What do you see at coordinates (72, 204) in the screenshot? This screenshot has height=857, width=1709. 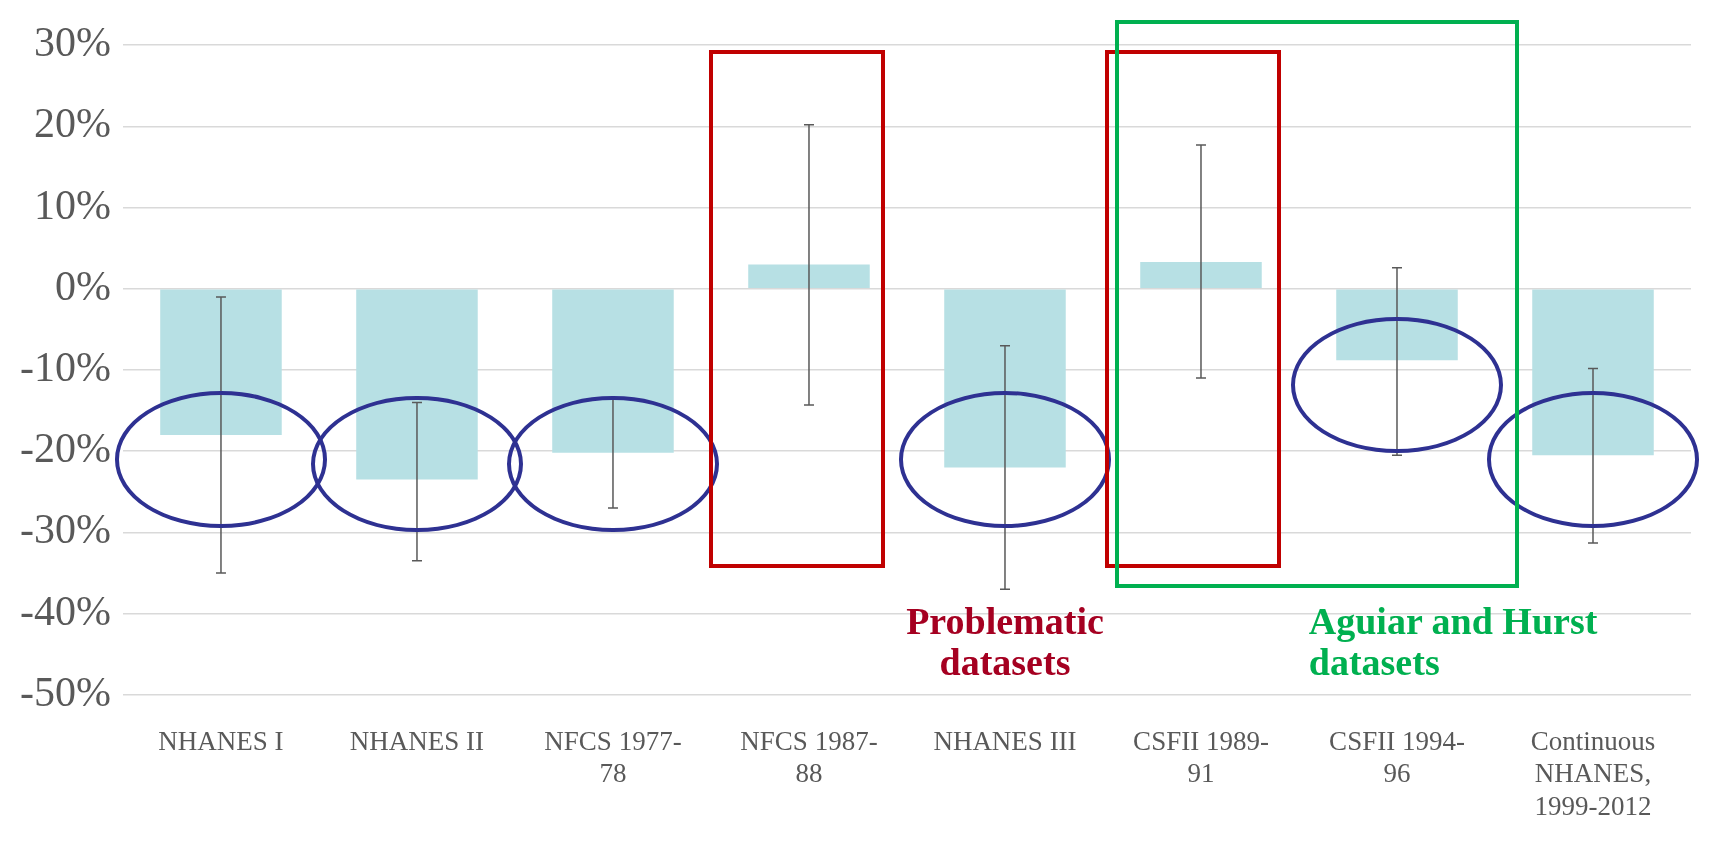 I see `y-tick-label: 10%` at bounding box center [72, 204].